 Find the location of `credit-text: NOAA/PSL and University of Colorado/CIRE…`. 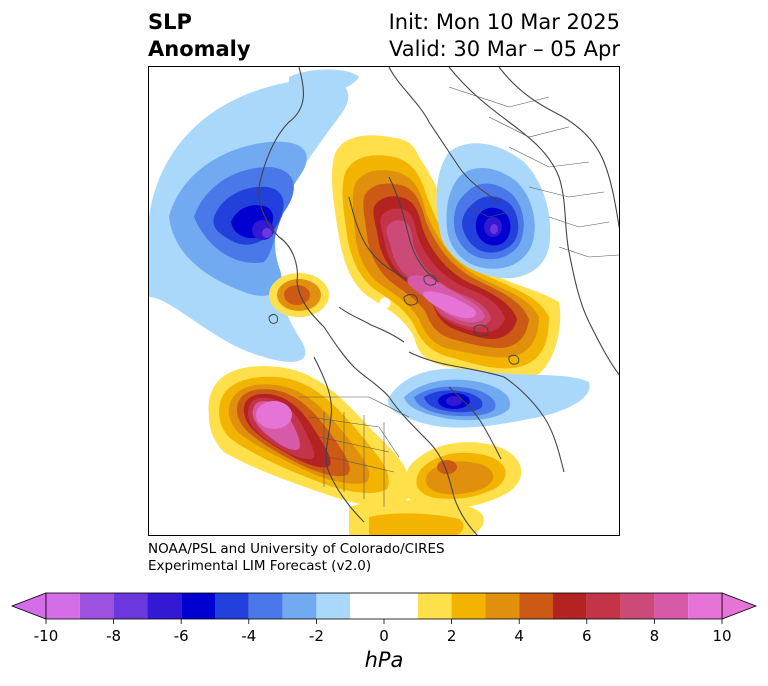

credit-text: NOAA/PSL and University of Colorado/CIRE… is located at coordinates (296, 558).